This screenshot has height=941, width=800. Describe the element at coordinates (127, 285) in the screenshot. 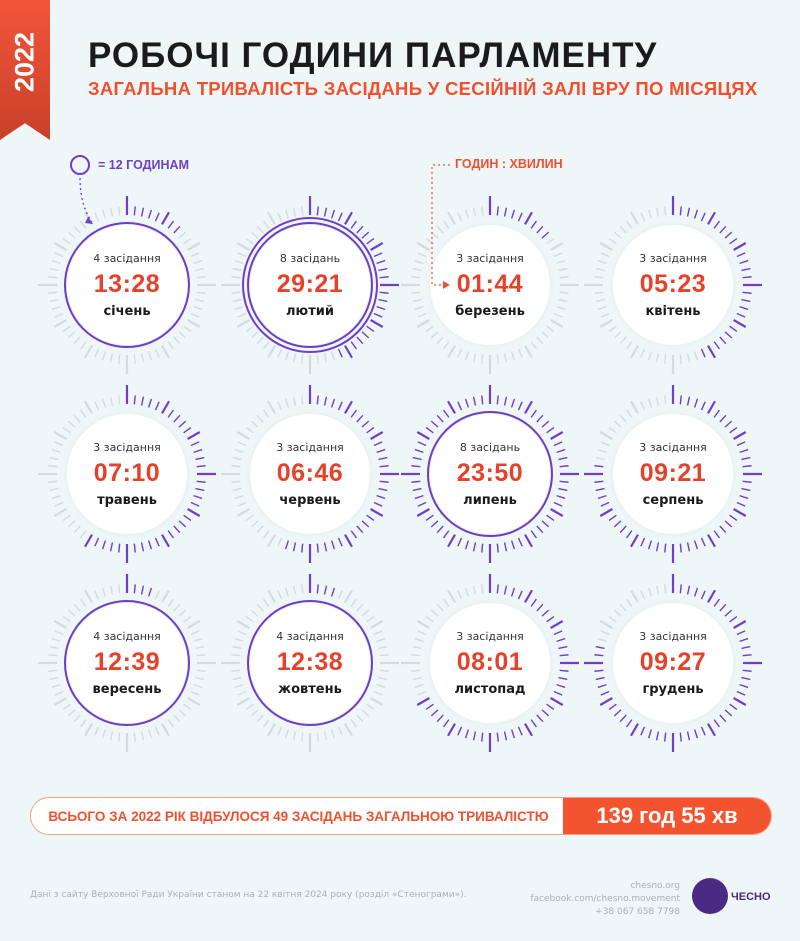

I see `clock-face: 4 засідання 13:28 січень` at that location.